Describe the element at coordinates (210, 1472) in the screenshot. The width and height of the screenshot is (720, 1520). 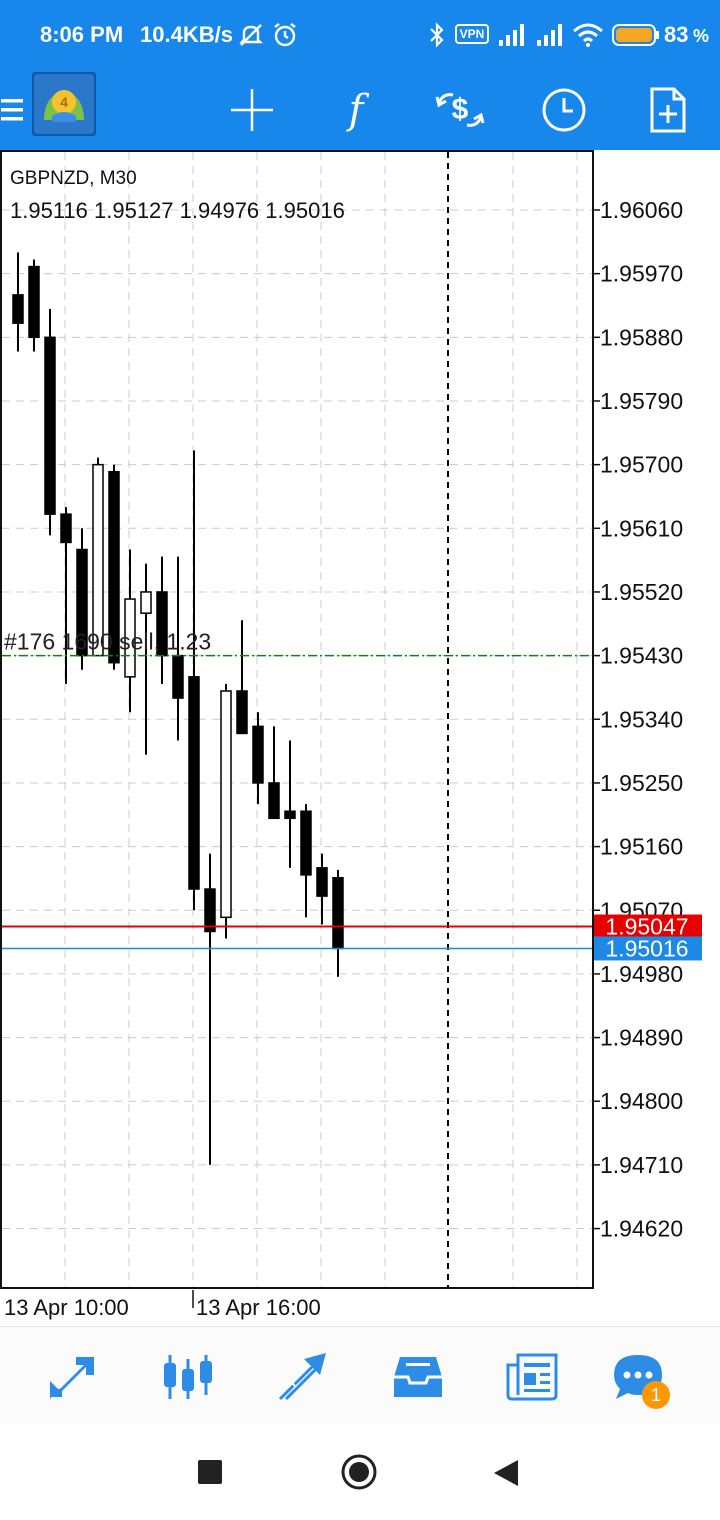
I see `recents-button` at that location.